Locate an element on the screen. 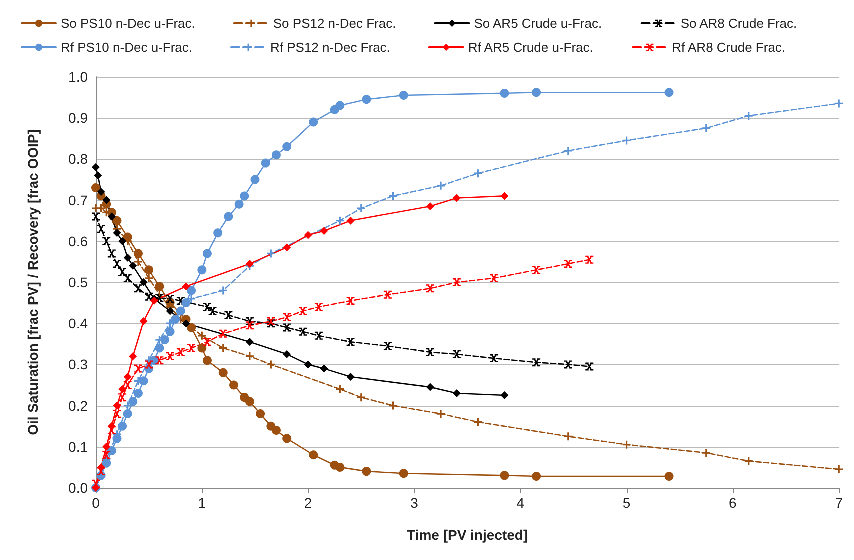 The width and height of the screenshot is (854, 560). y-tick-label: 0.2 is located at coordinates (78, 406).